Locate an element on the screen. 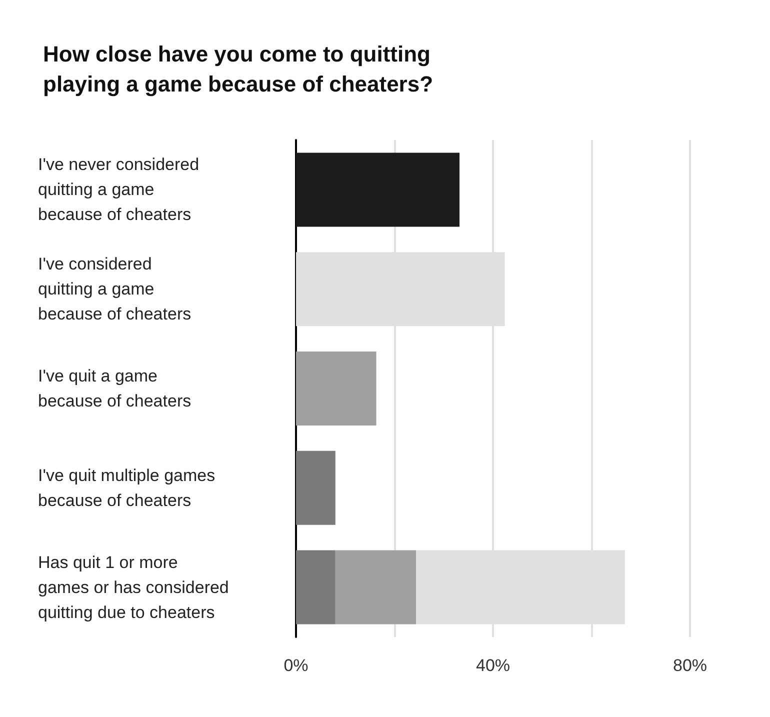  chart-title: How close have you come to quitting playing a game because of cheaters? is located at coordinates (238, 69).